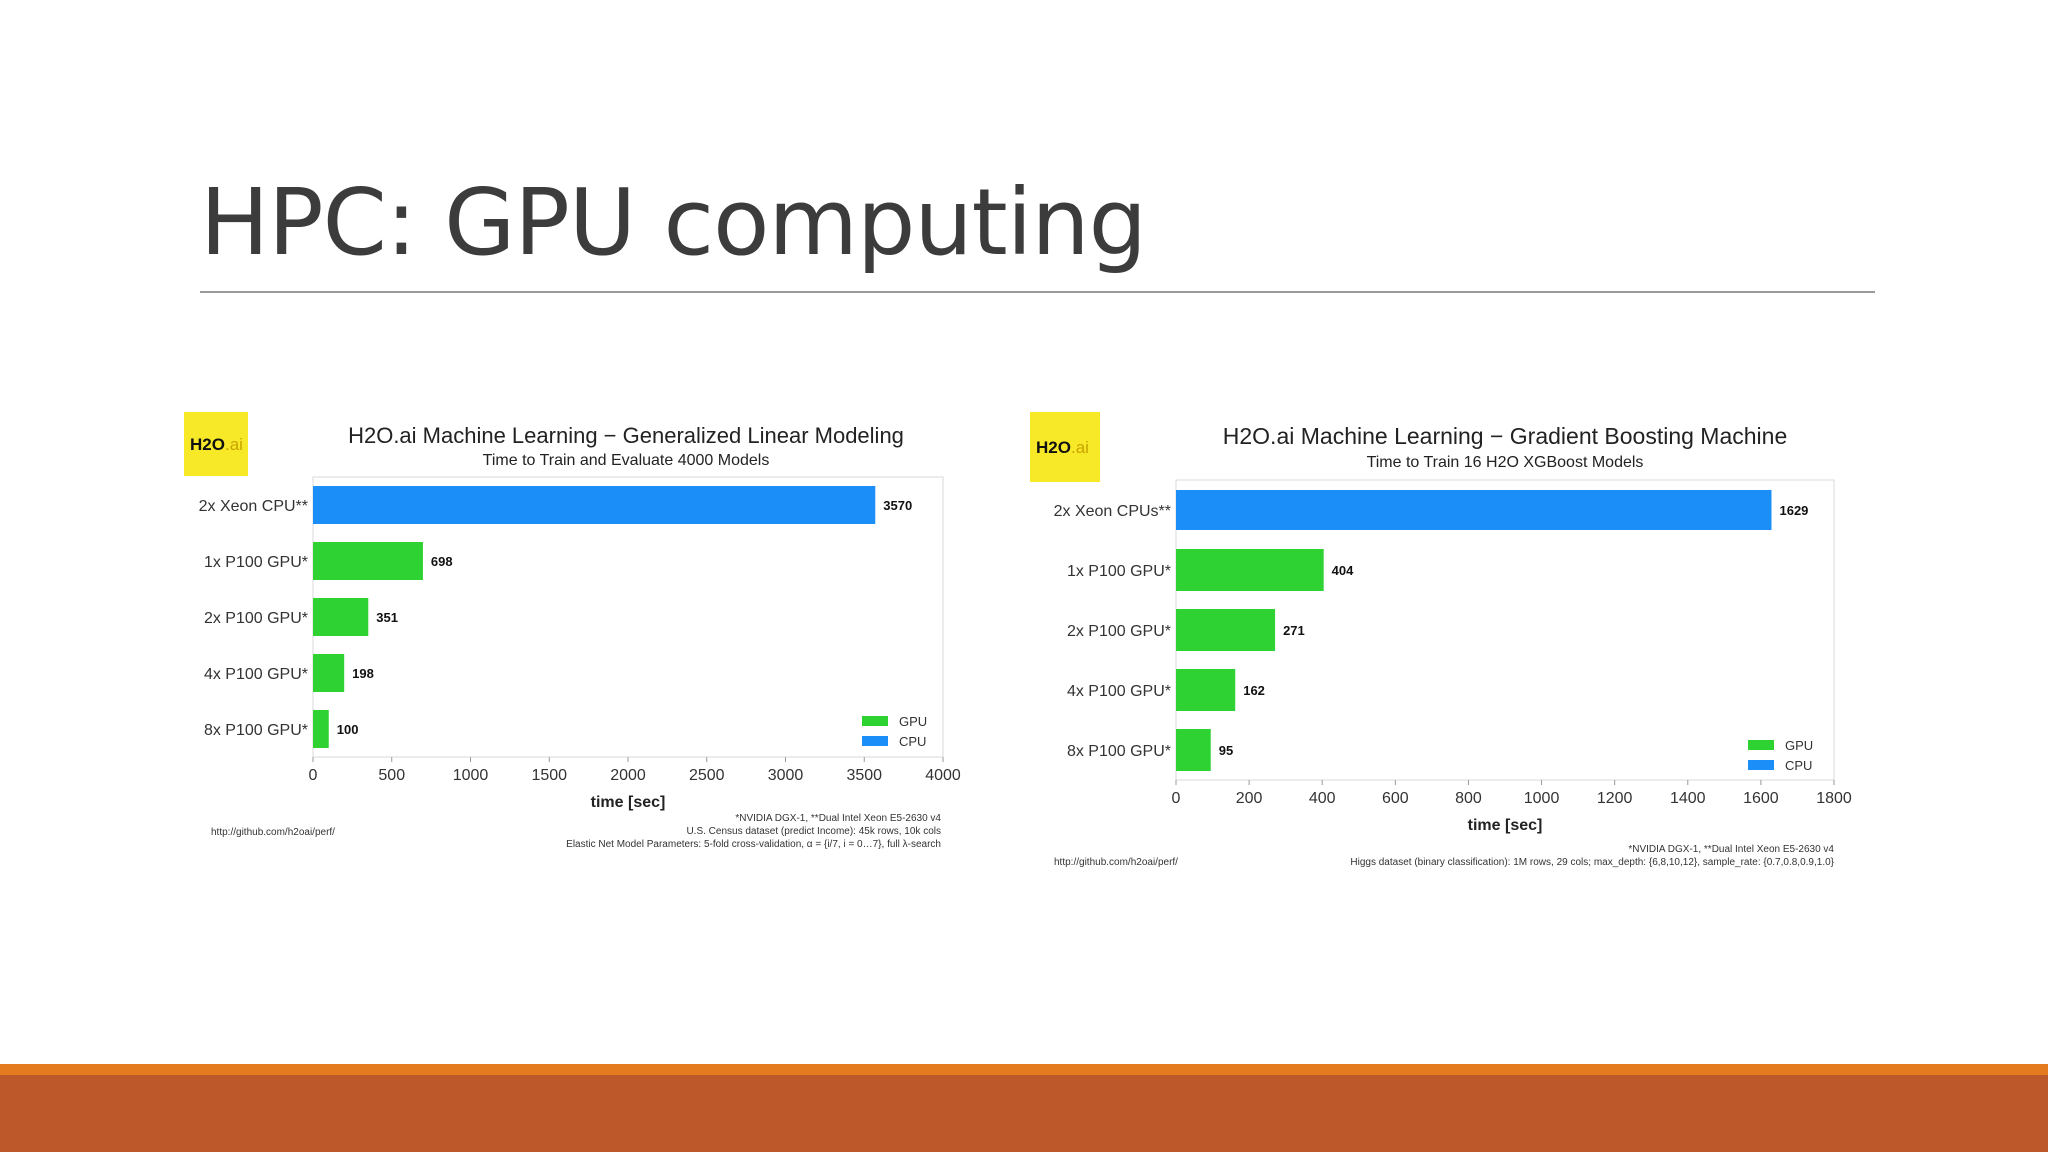  Describe the element at coordinates (673, 222) in the screenshot. I see `slide-title: HPC: GPU computing` at that location.